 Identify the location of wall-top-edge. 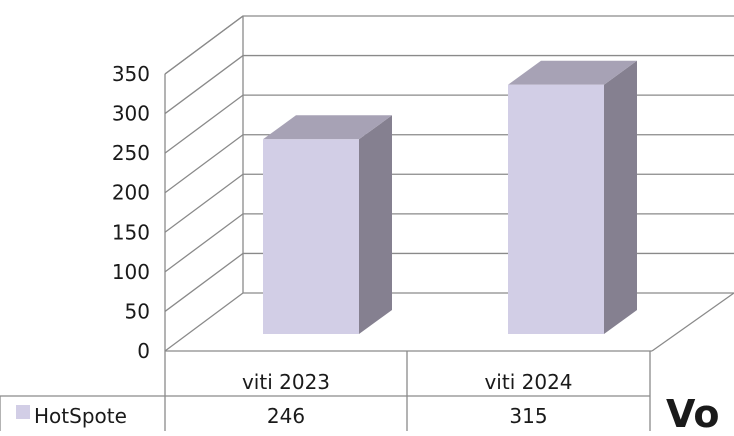
(204, 45).